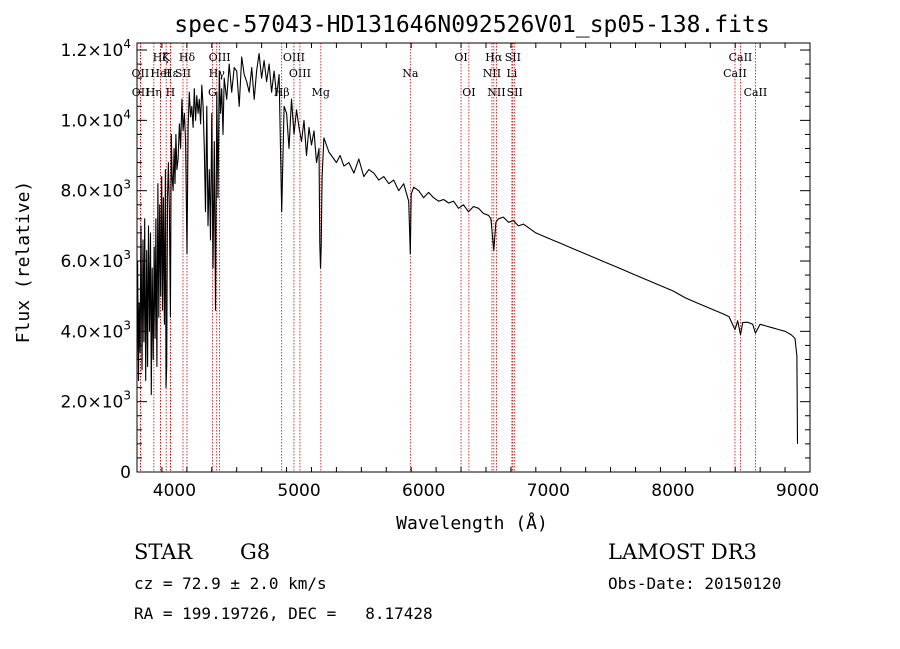 This screenshot has width=900, height=649. I want to click on y-tick-label: 4.0×10³, so click(95, 330).